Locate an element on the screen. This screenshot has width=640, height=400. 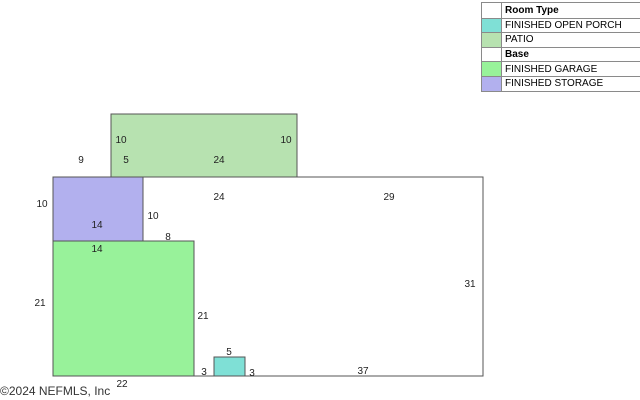
legend-item-finished-storage: FINISHED STORAGE is located at coordinates (561, 83).